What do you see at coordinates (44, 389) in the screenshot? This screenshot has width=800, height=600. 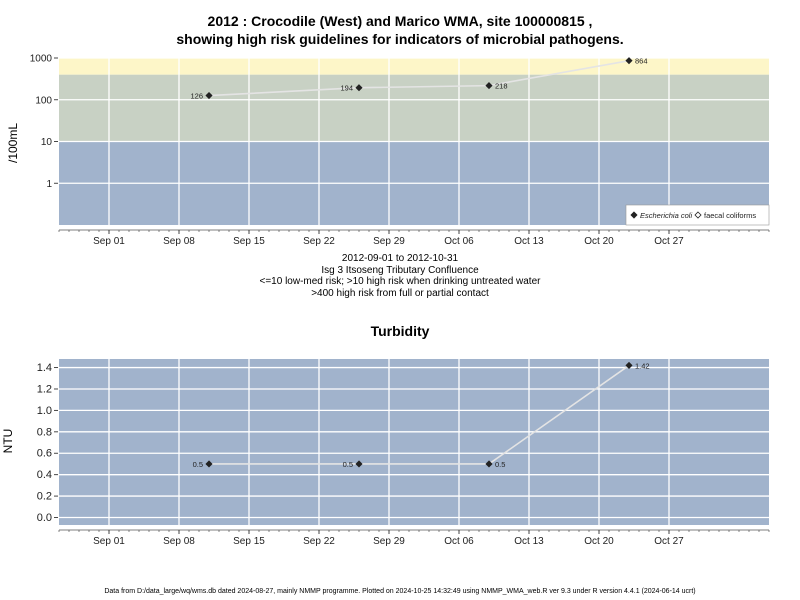 I see `y-tick-label: 1.2` at bounding box center [44, 389].